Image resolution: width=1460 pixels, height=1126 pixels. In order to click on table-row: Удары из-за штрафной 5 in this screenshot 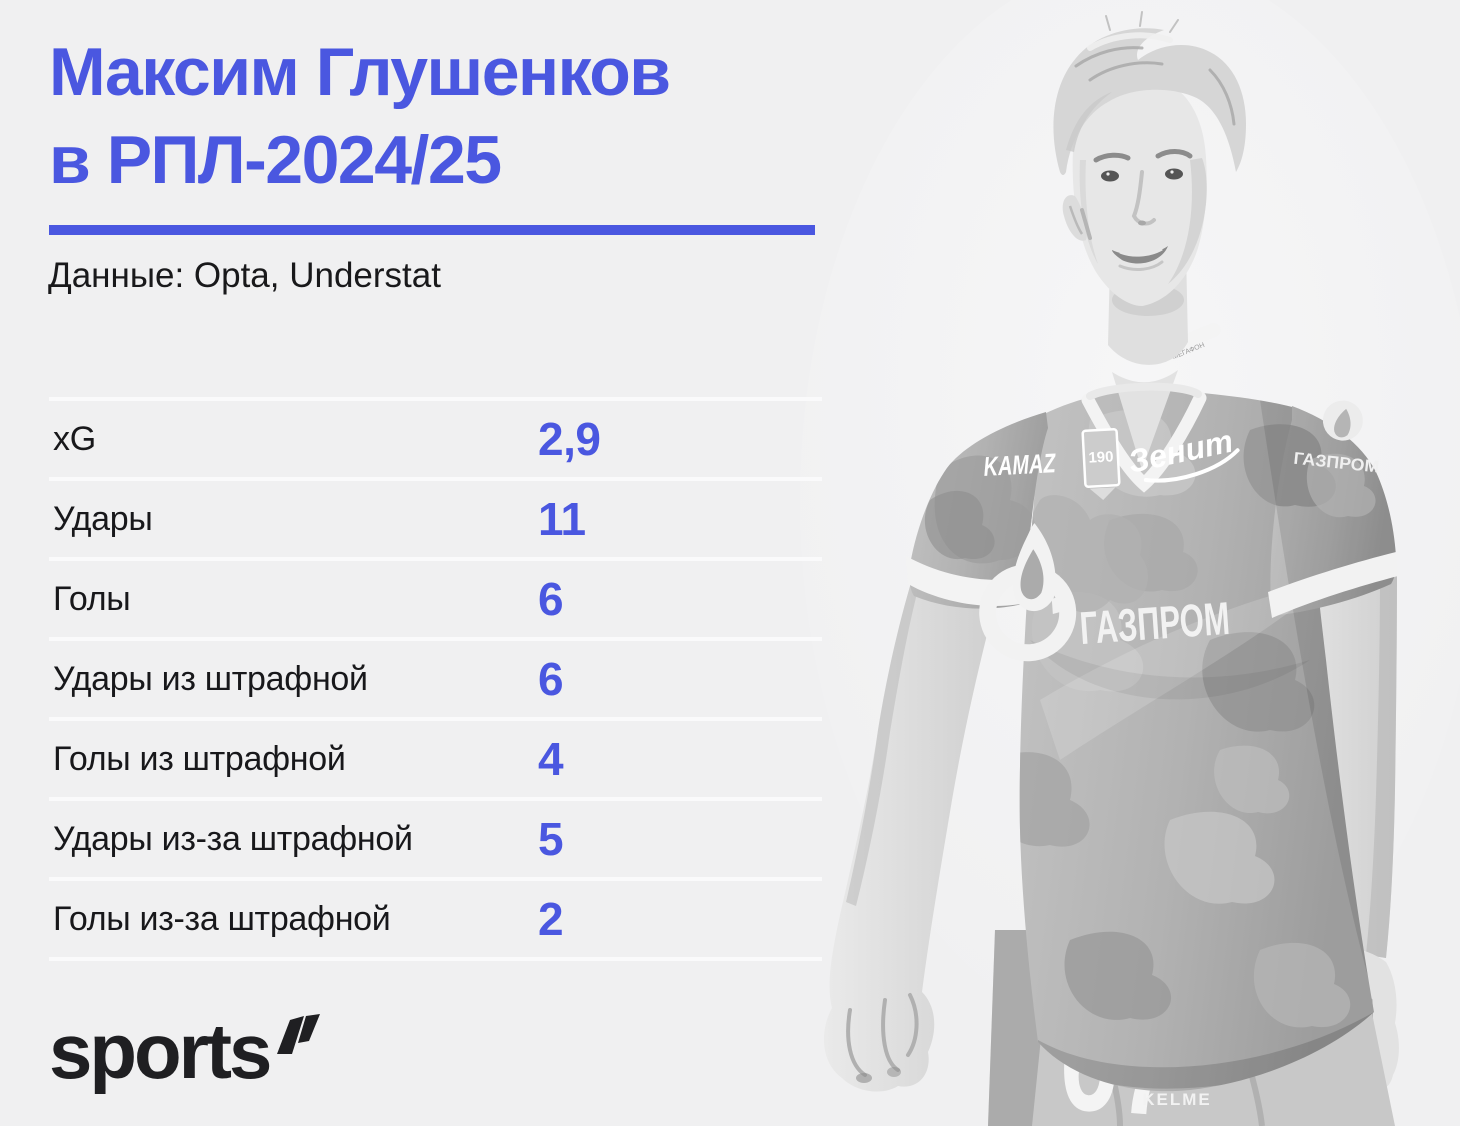, I will do `click(435, 837)`.